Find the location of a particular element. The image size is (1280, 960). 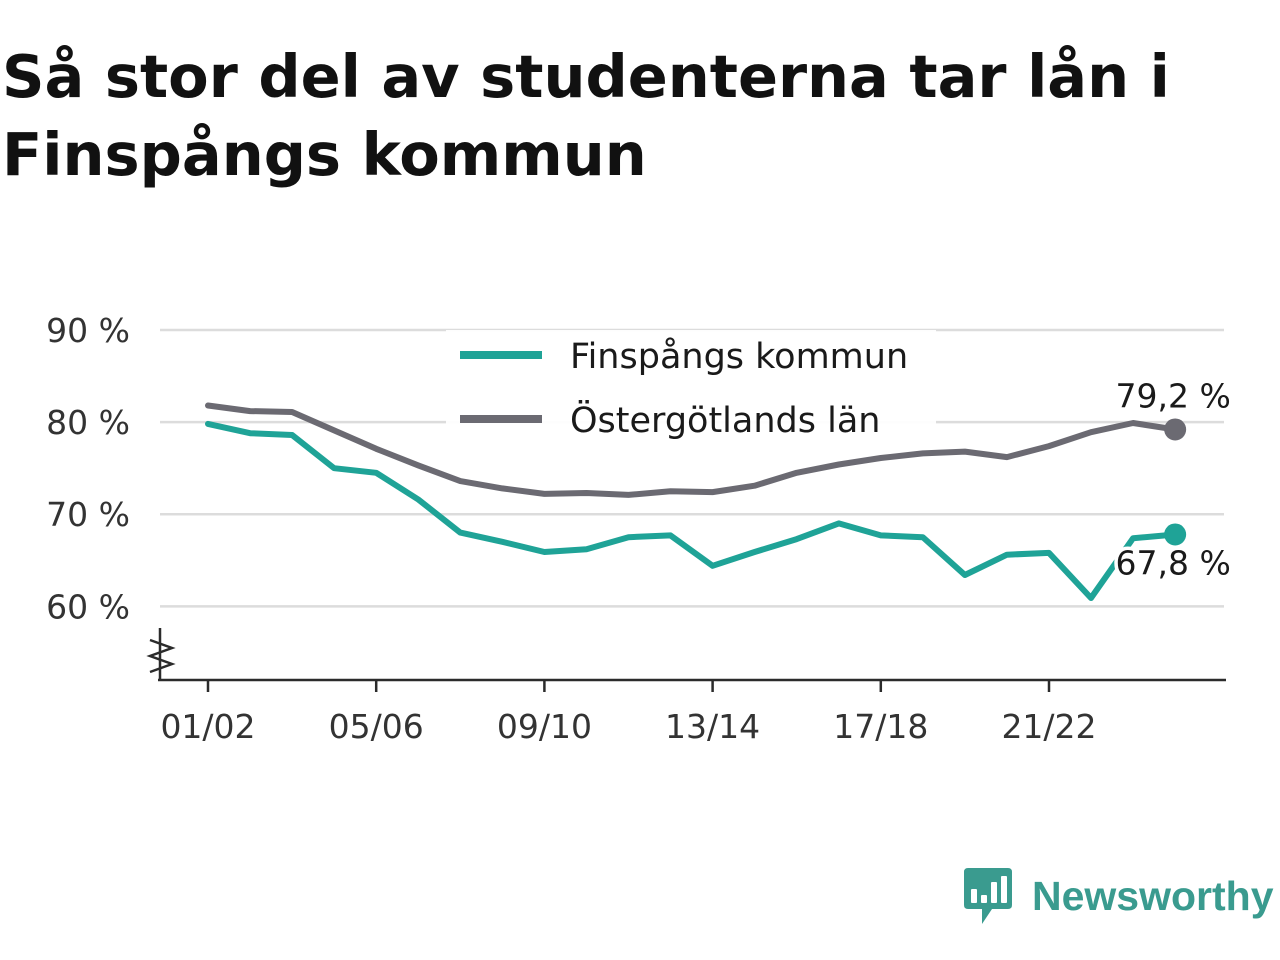

brand-name: Newsworthy is located at coordinates (1153, 895).